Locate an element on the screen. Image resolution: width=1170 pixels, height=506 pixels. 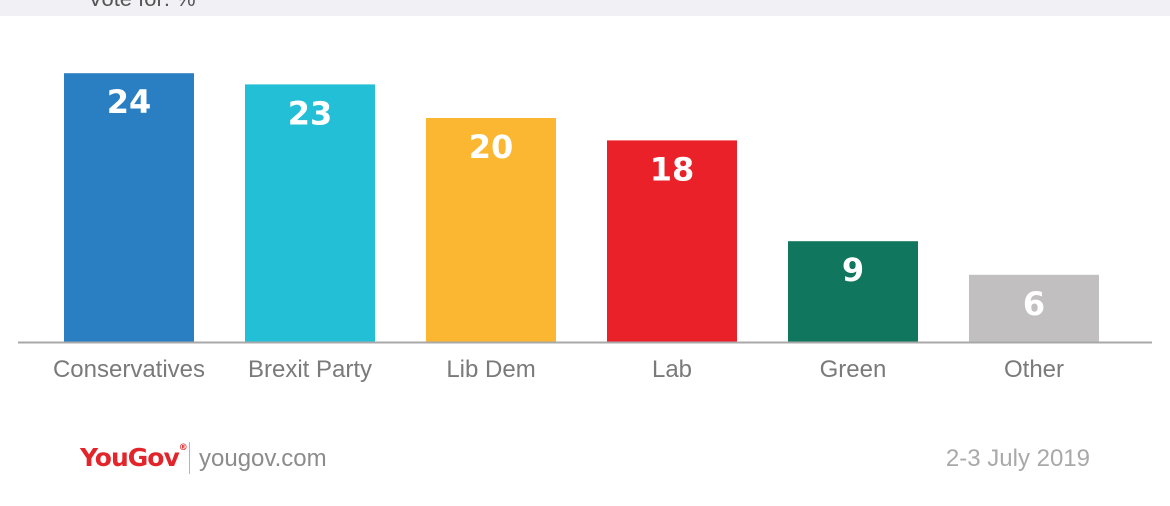
chart-subtitle: Vote for: % is located at coordinates (142, 6).